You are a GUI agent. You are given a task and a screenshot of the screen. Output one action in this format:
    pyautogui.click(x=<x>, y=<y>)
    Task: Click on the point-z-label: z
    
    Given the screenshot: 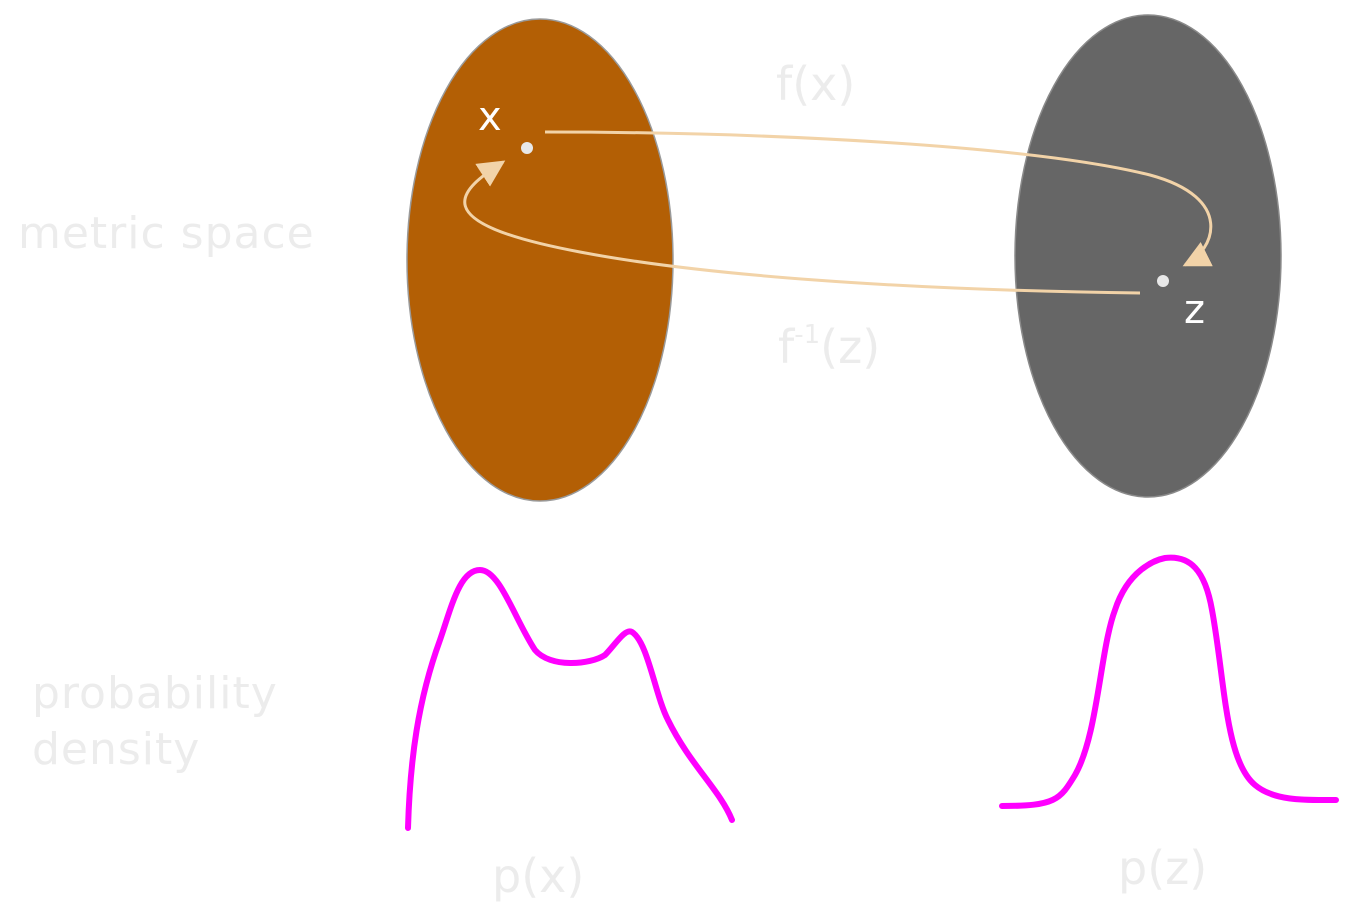 What is the action you would take?
    pyautogui.click(x=1194, y=310)
    